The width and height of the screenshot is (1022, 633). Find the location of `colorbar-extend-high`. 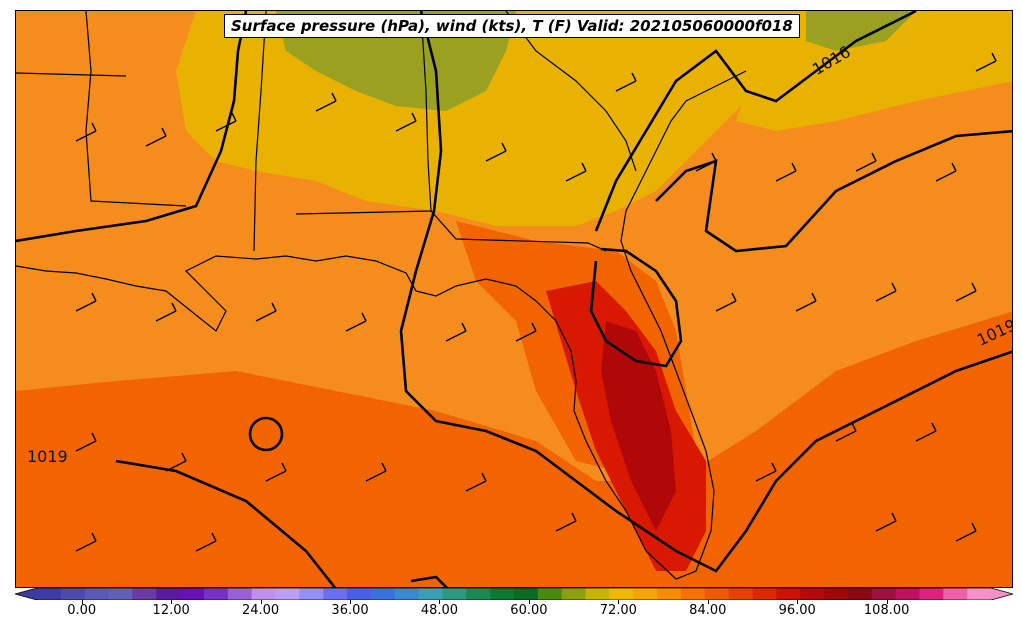

colorbar-extend-high is located at coordinates (1002, 594).